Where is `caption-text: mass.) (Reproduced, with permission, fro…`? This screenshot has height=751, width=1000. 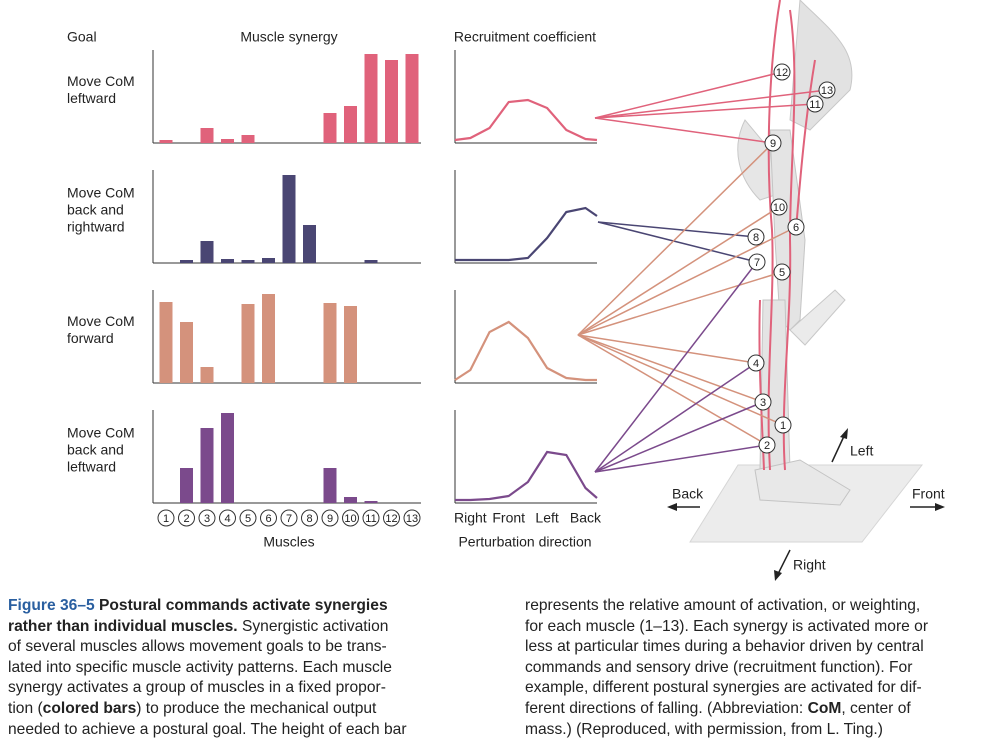
caption-text: mass.) (Reproduced, with permission, fro… is located at coordinates (704, 729).